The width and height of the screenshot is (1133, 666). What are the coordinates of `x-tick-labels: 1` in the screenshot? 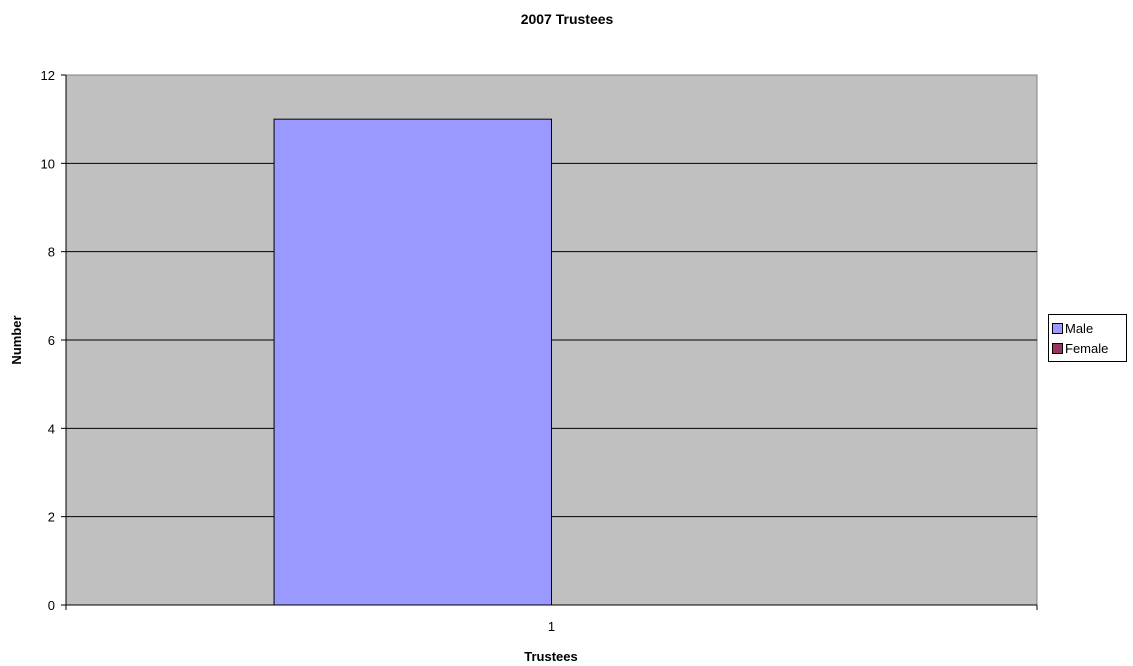 It's located at (551, 626).